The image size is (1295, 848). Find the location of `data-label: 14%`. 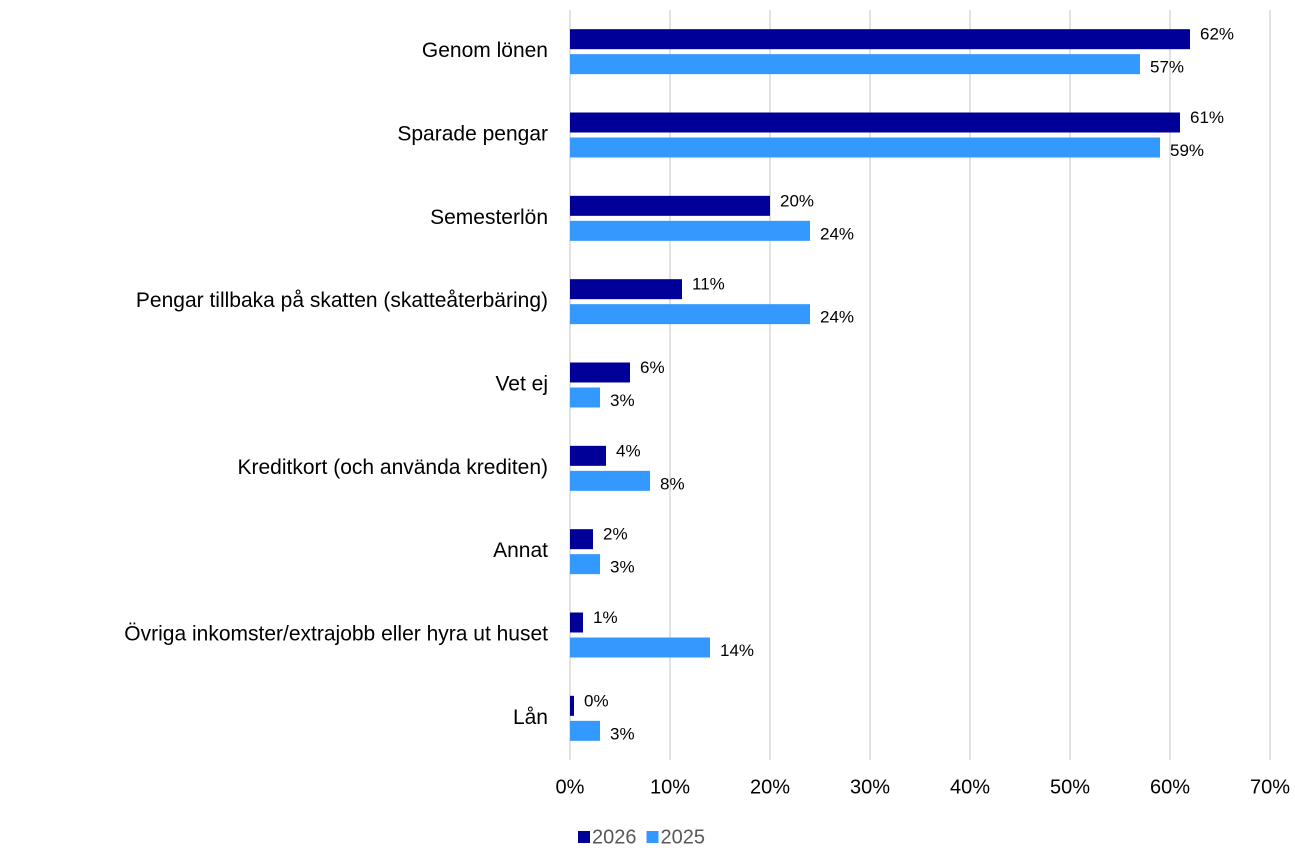

data-label: 14% is located at coordinates (737, 650).